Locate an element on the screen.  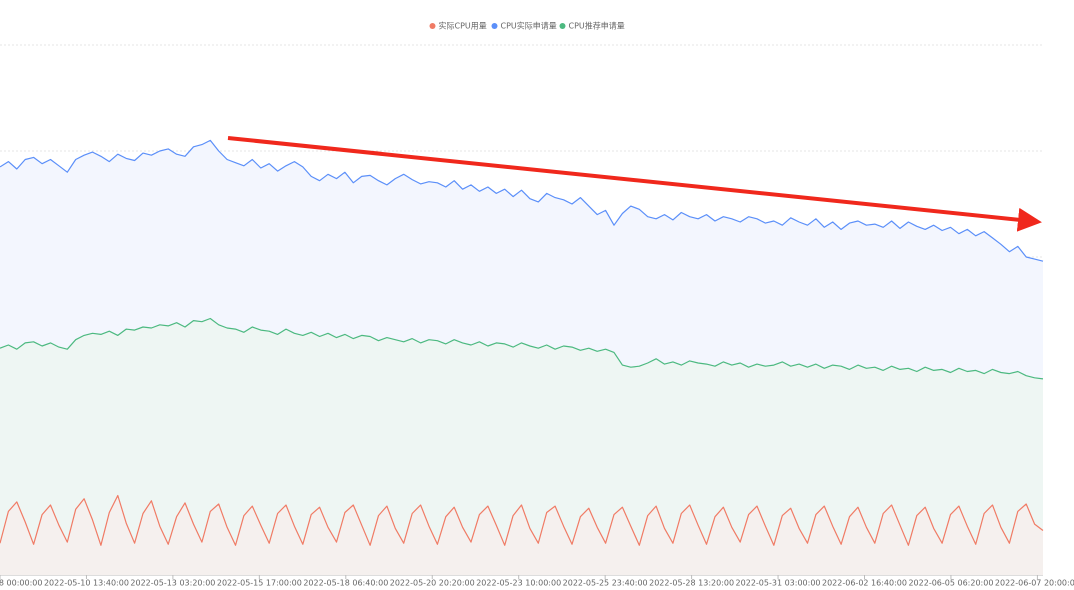
x-tick-label: 2022-05-28 13:20:00 is located at coordinates (691, 583).